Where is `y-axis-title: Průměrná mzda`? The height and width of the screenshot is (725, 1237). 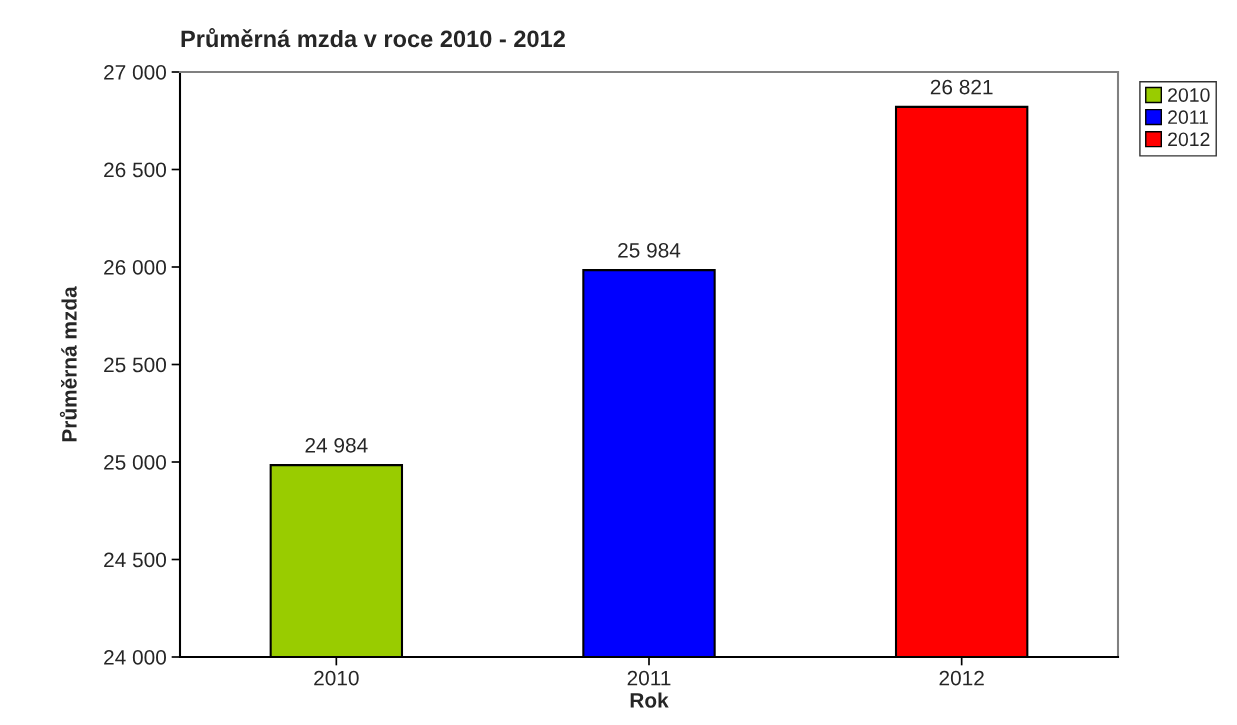 y-axis-title: Průměrná mzda is located at coordinates (68, 364).